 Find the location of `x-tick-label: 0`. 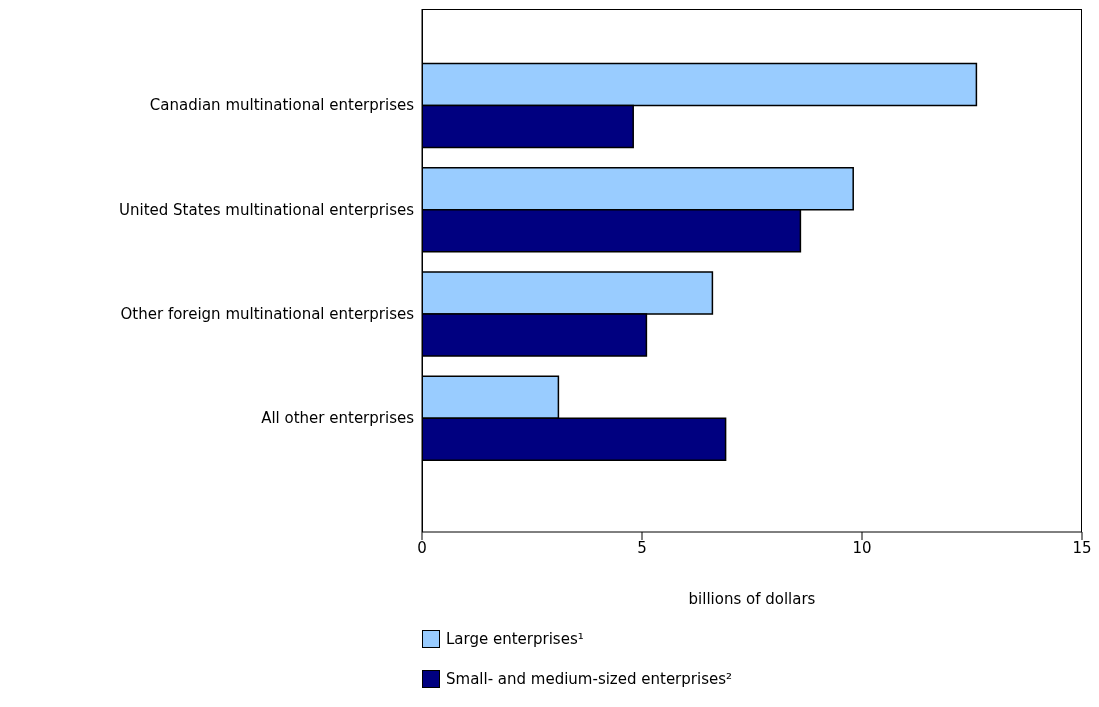

x-tick-label: 0 is located at coordinates (422, 547).